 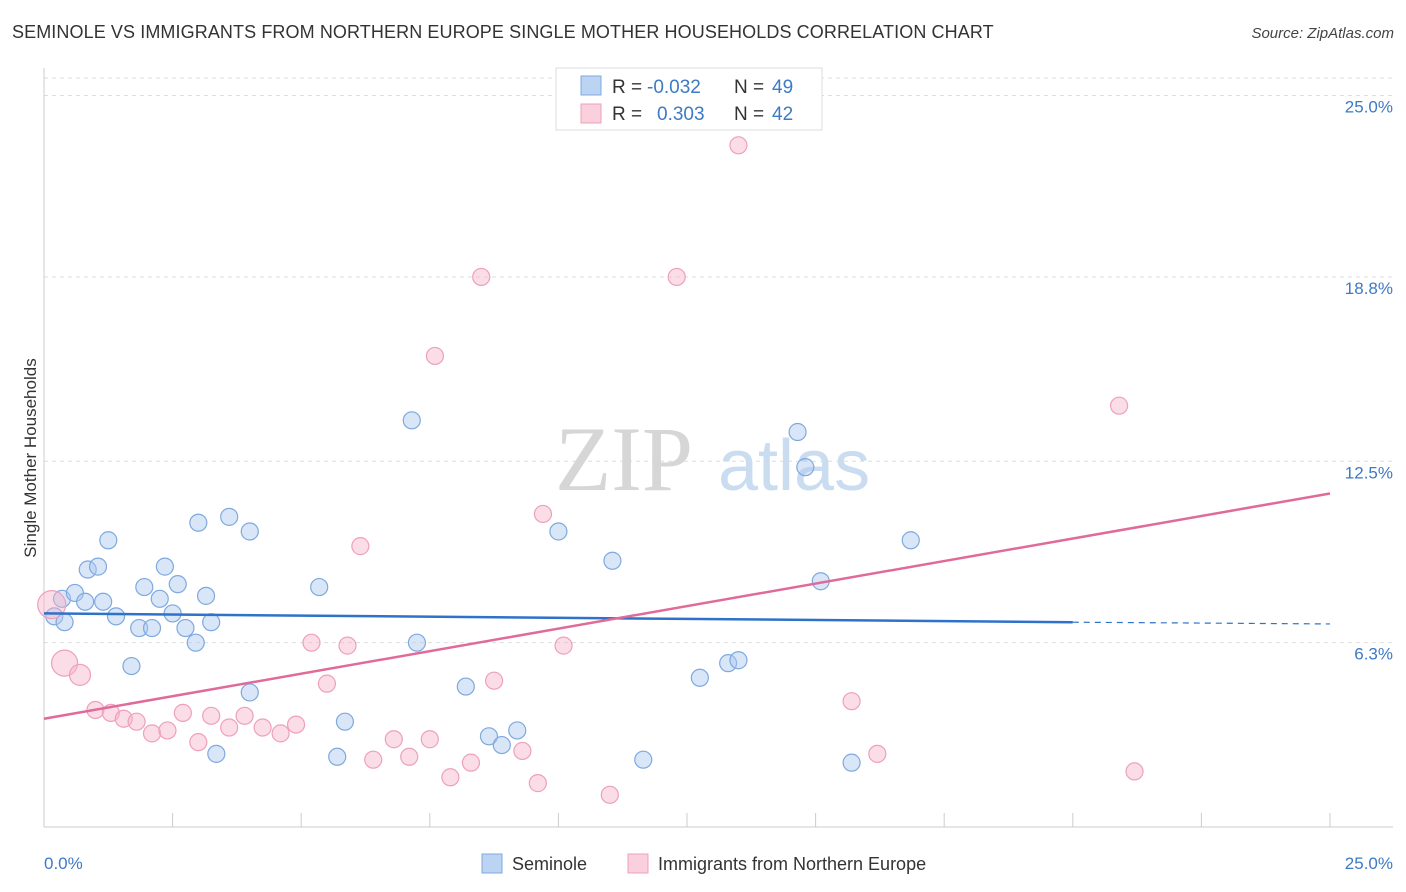 What do you see at coordinates (1369, 863) in the screenshot?
I see `x-tick-label-end: 25.0%` at bounding box center [1369, 863].